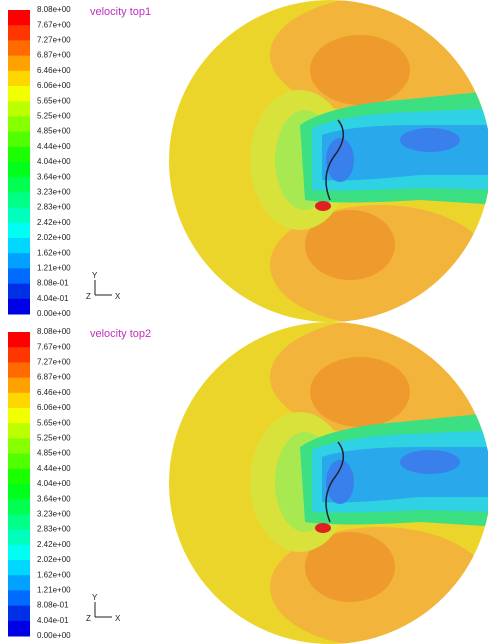  What do you see at coordinates (54, 70) in the screenshot?
I see `colorbar-label: 6.46e+00` at bounding box center [54, 70].